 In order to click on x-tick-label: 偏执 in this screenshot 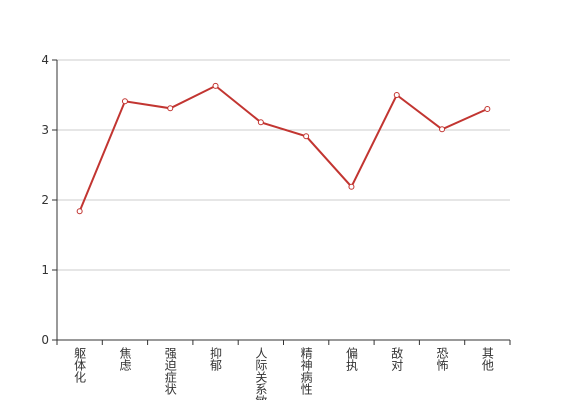, I will do `click(351, 359)`.